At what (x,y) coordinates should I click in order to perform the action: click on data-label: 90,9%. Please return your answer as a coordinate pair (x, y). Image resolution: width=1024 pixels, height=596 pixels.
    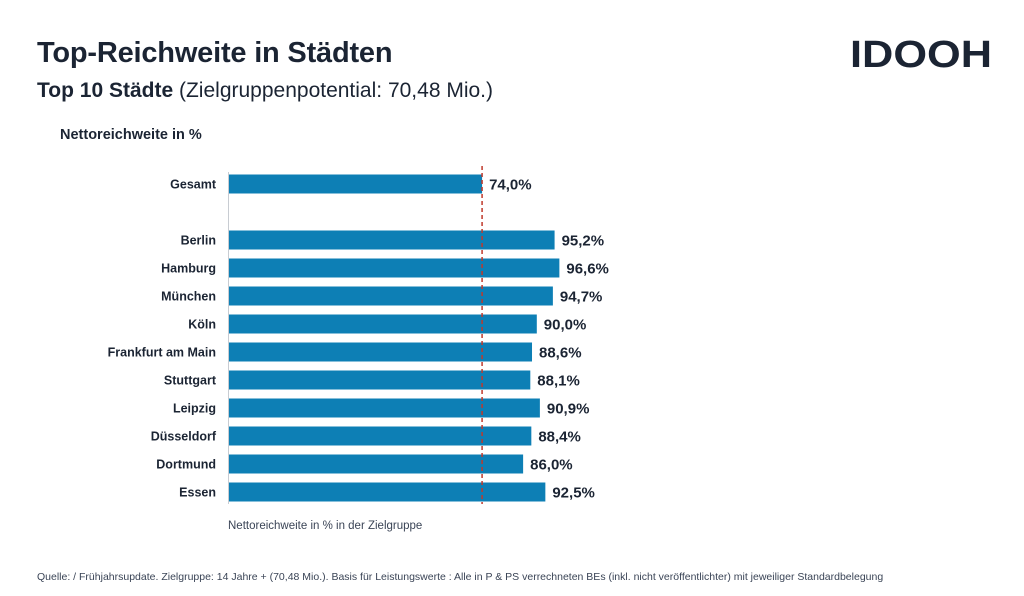
    Looking at the image, I should click on (568, 409).